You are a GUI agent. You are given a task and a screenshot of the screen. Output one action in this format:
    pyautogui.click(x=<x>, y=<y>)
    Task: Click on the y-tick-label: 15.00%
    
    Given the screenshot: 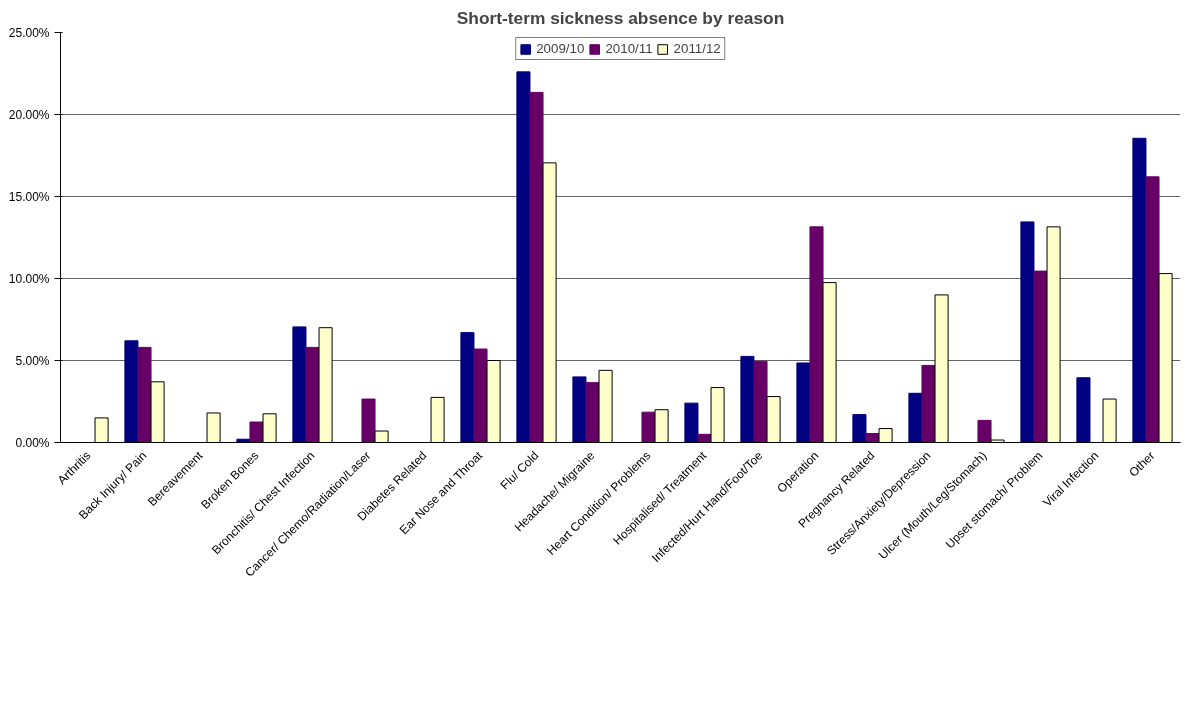 What is the action you would take?
    pyautogui.click(x=29, y=196)
    